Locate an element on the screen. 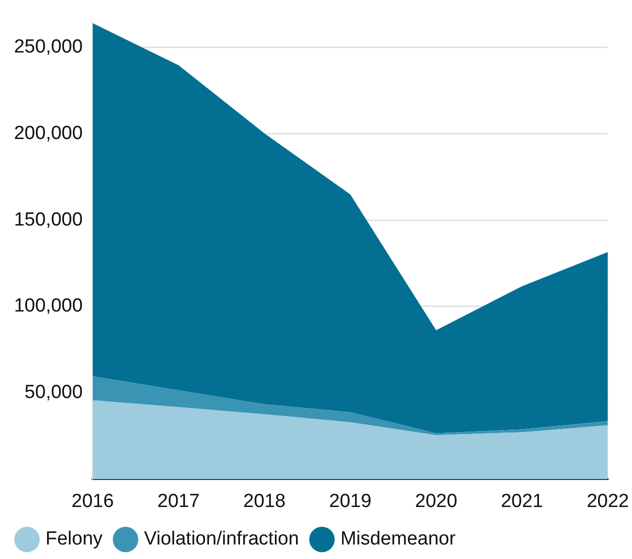 The height and width of the screenshot is (559, 632). y-tick-label: 200,000 is located at coordinates (48, 133).